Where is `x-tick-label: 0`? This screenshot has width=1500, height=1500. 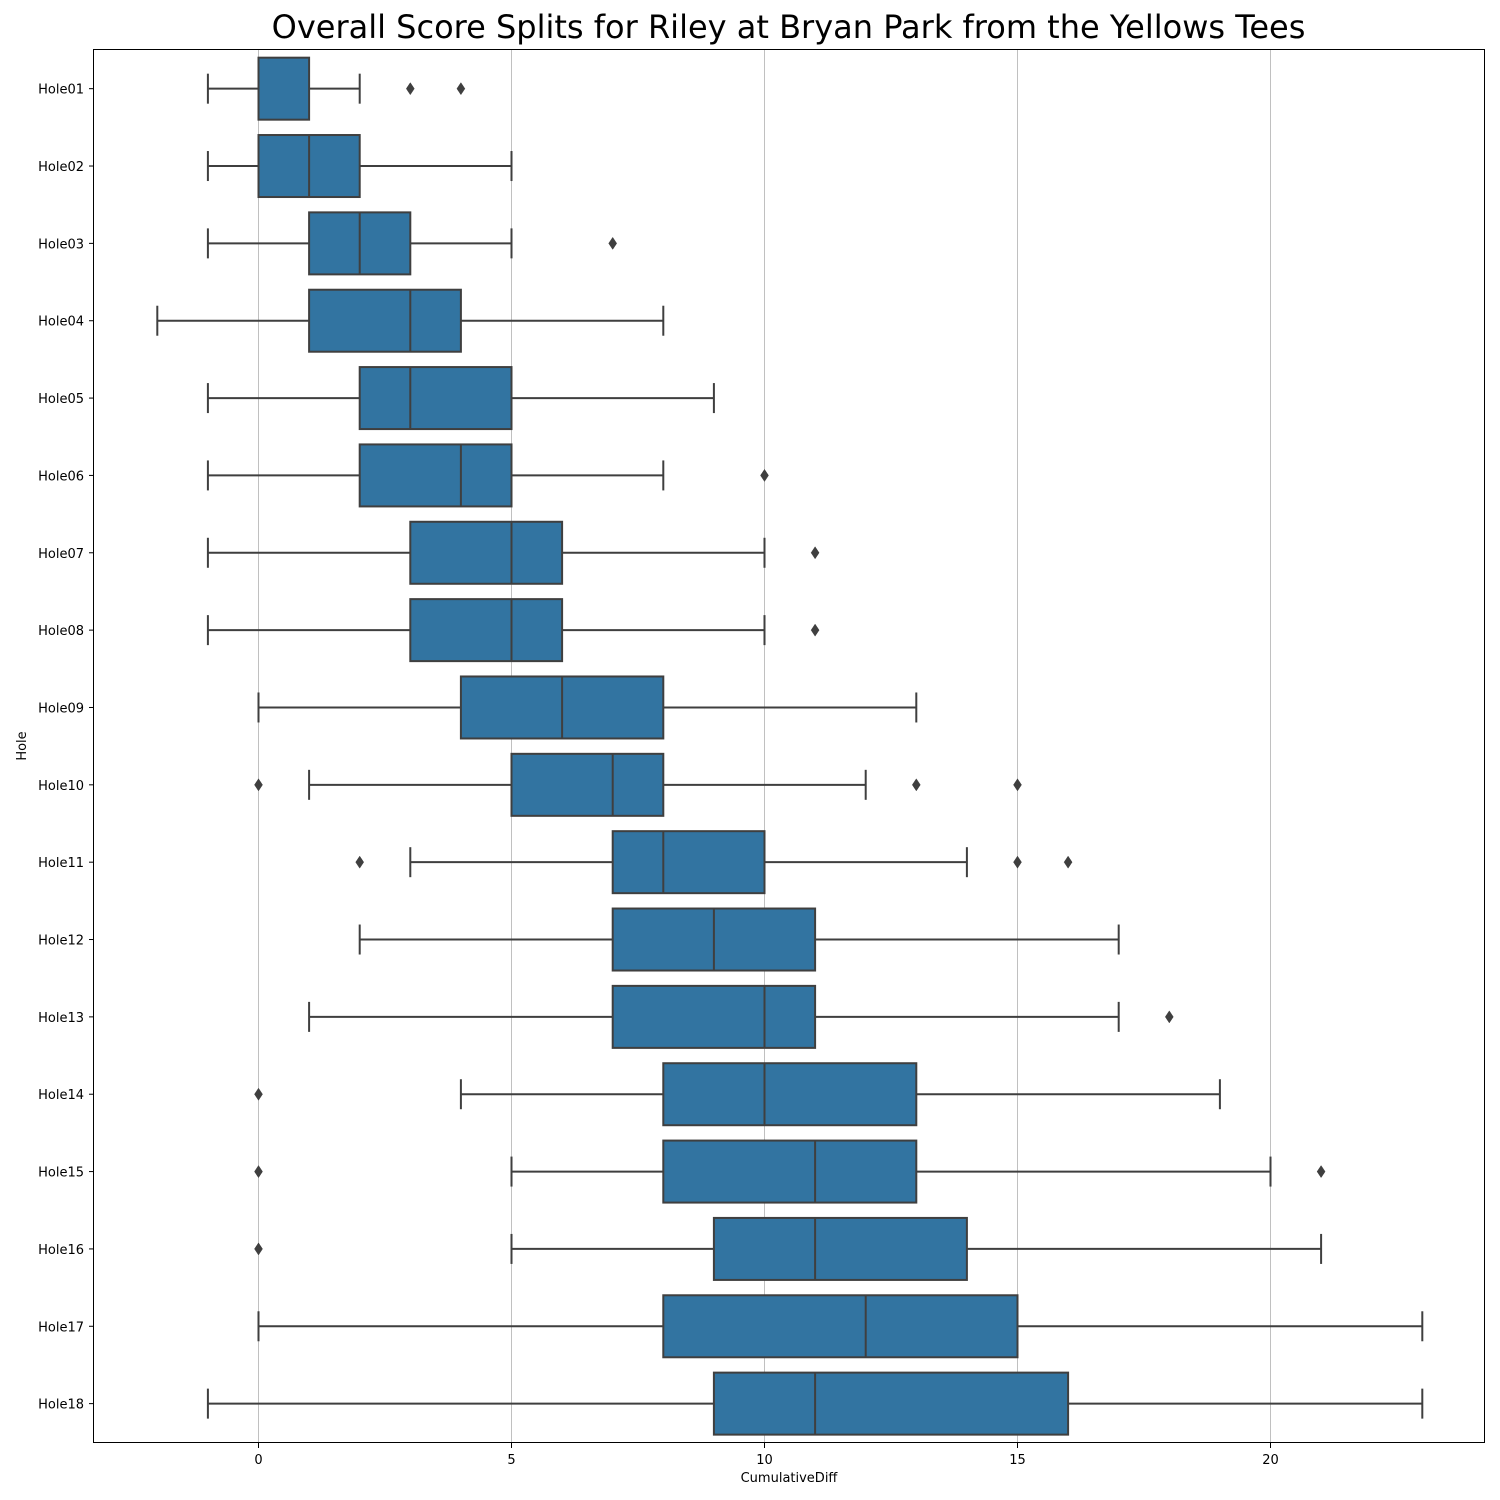
x-tick-label: 0 is located at coordinates (258, 1460).